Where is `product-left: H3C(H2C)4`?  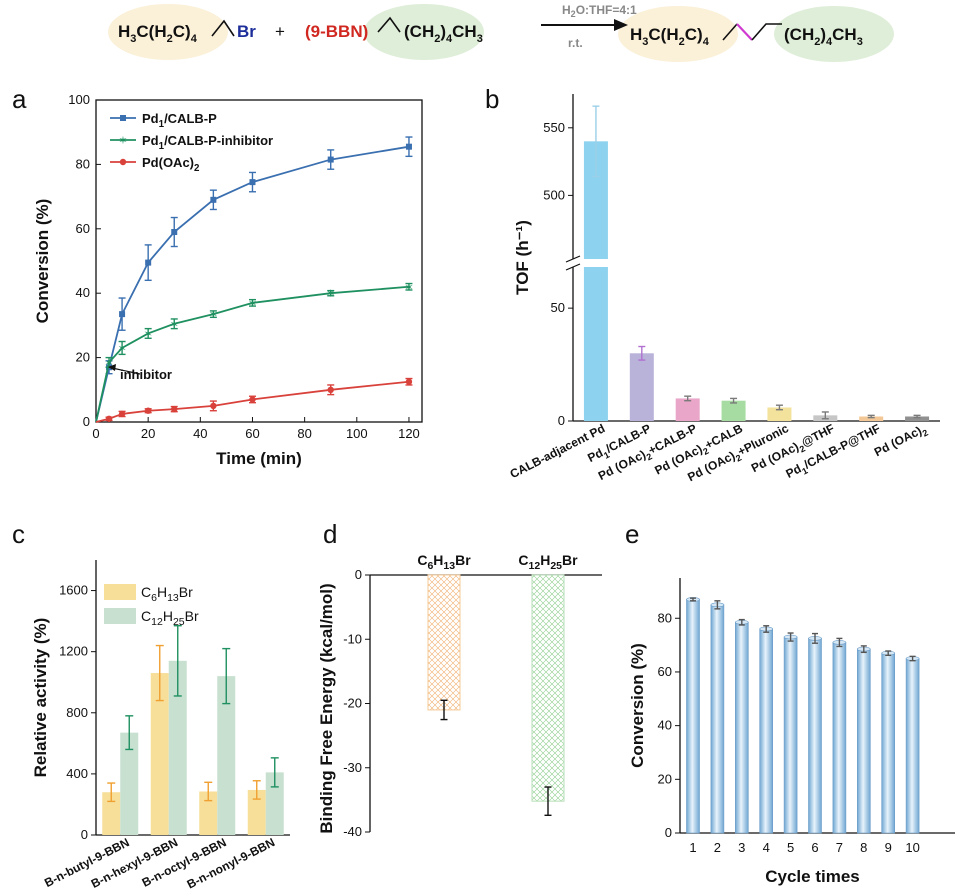 product-left: H3C(H2C)4 is located at coordinates (670, 36).